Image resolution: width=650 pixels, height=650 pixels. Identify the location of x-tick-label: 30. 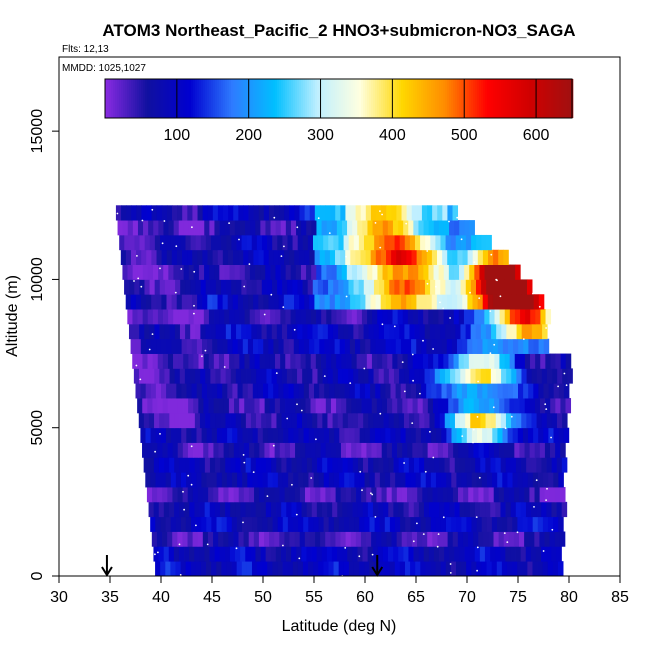
(59, 597).